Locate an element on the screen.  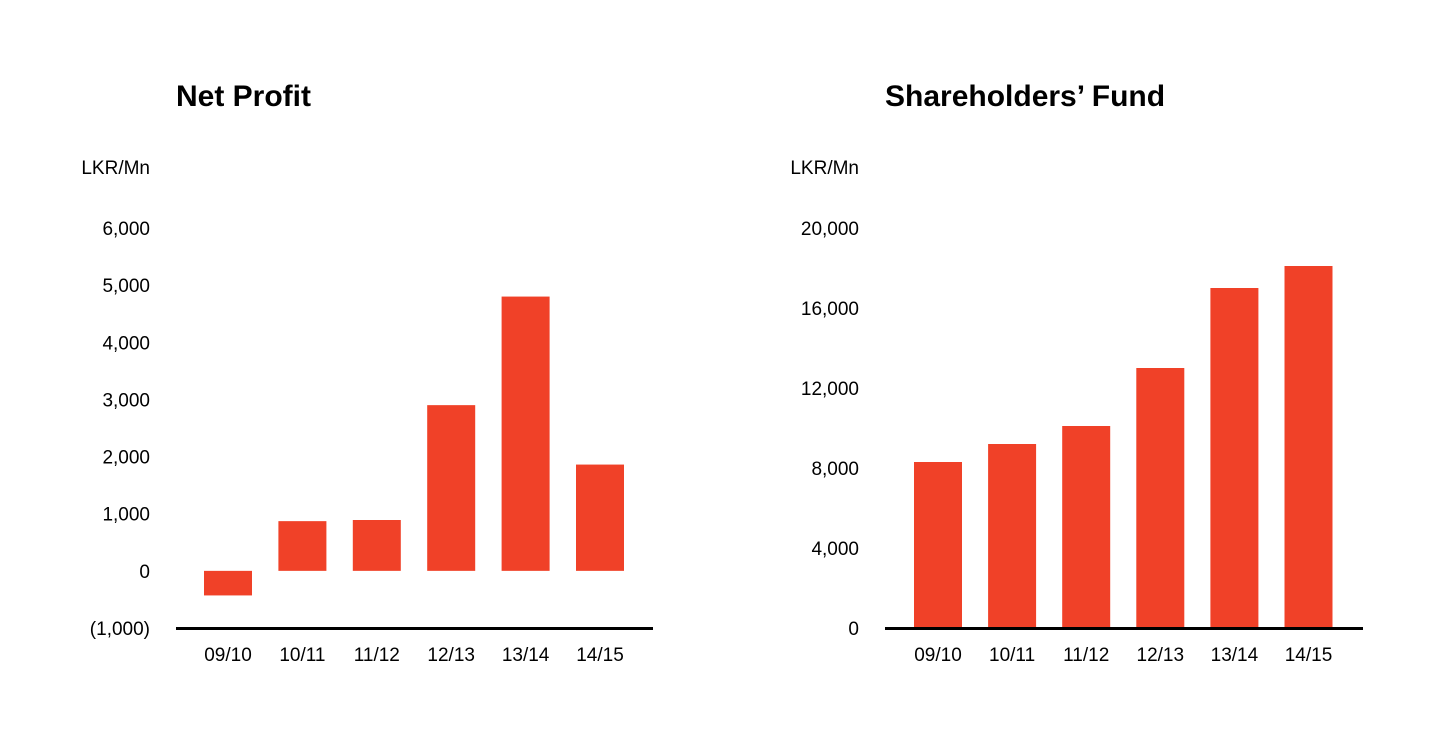
chart-title: Net Profit is located at coordinates (243, 96).